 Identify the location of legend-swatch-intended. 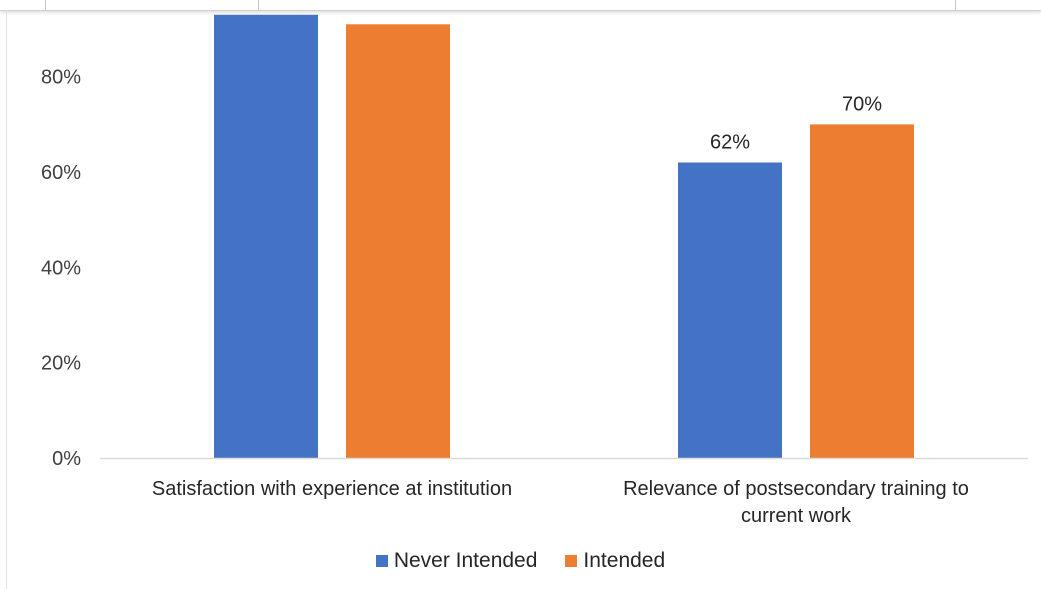
(571, 561).